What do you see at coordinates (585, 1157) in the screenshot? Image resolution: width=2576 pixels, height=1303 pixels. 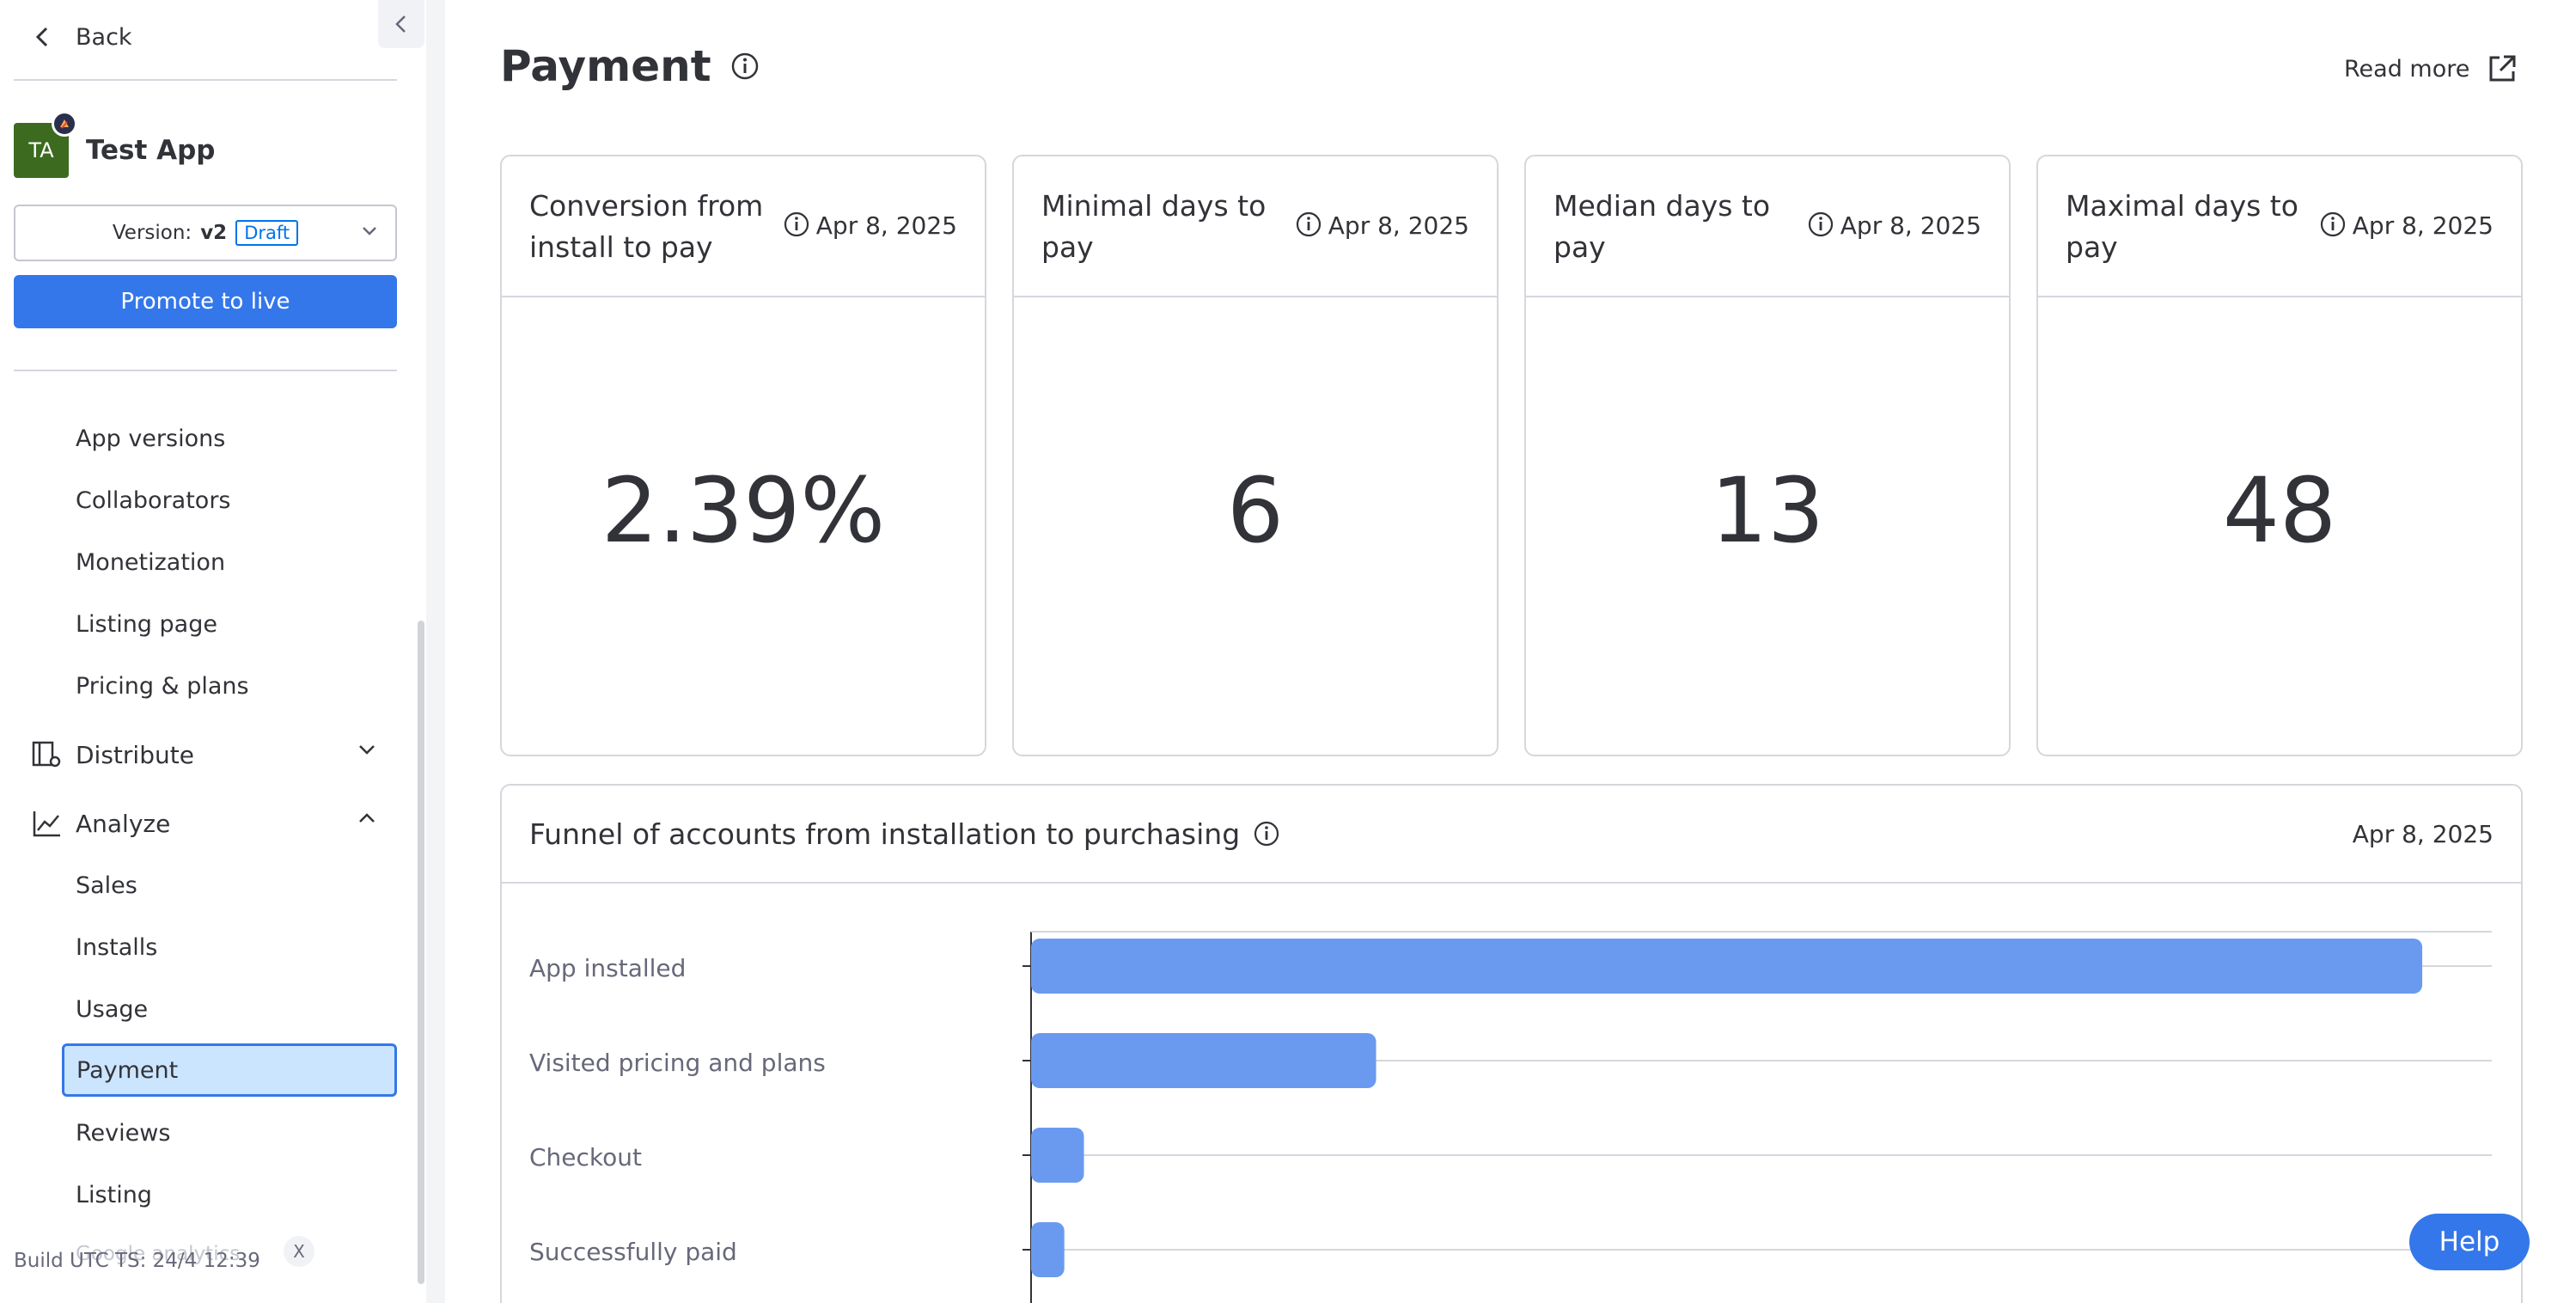 I see `funnel-category-label: Checkout` at bounding box center [585, 1157].